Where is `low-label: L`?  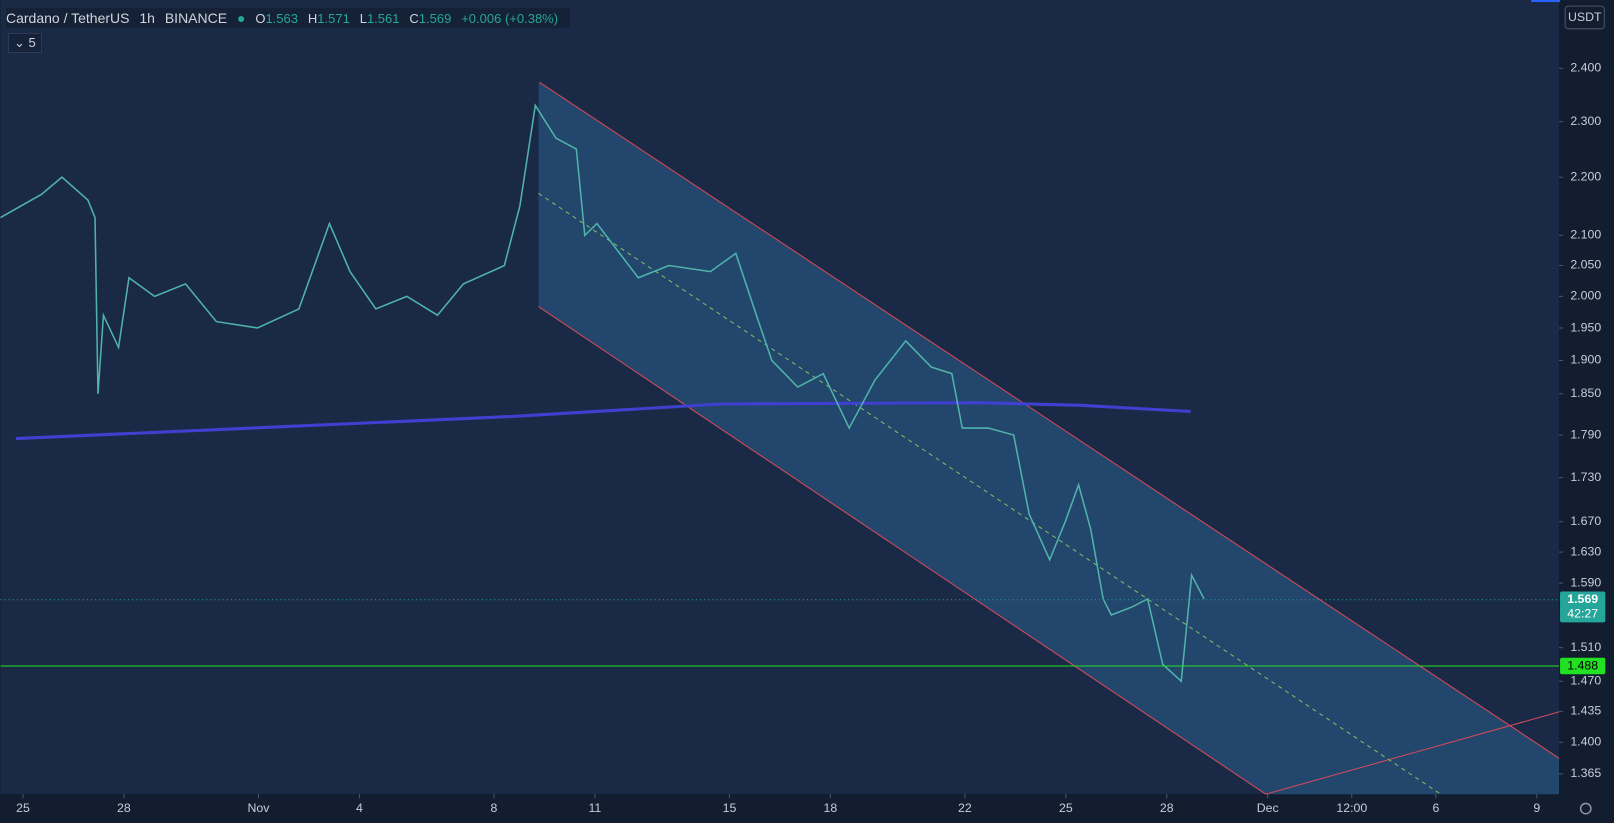 low-label: L is located at coordinates (363, 18).